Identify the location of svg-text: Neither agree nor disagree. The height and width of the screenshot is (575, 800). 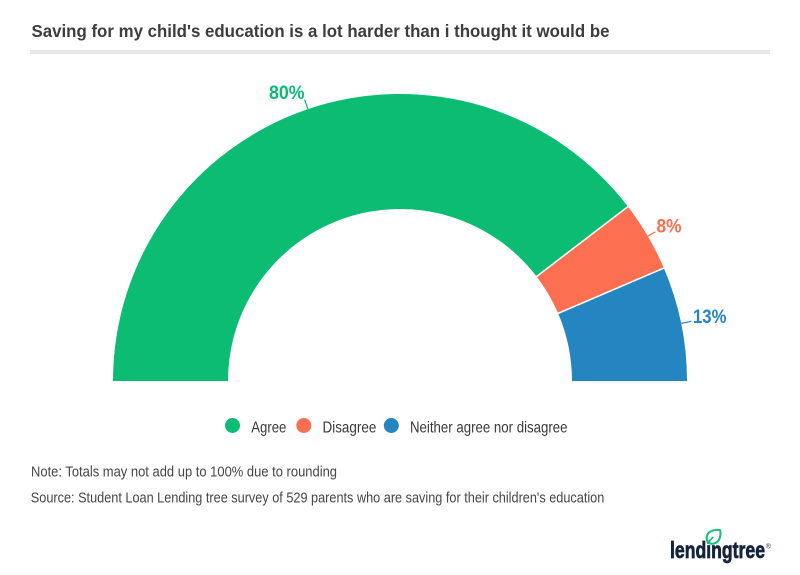
(489, 428).